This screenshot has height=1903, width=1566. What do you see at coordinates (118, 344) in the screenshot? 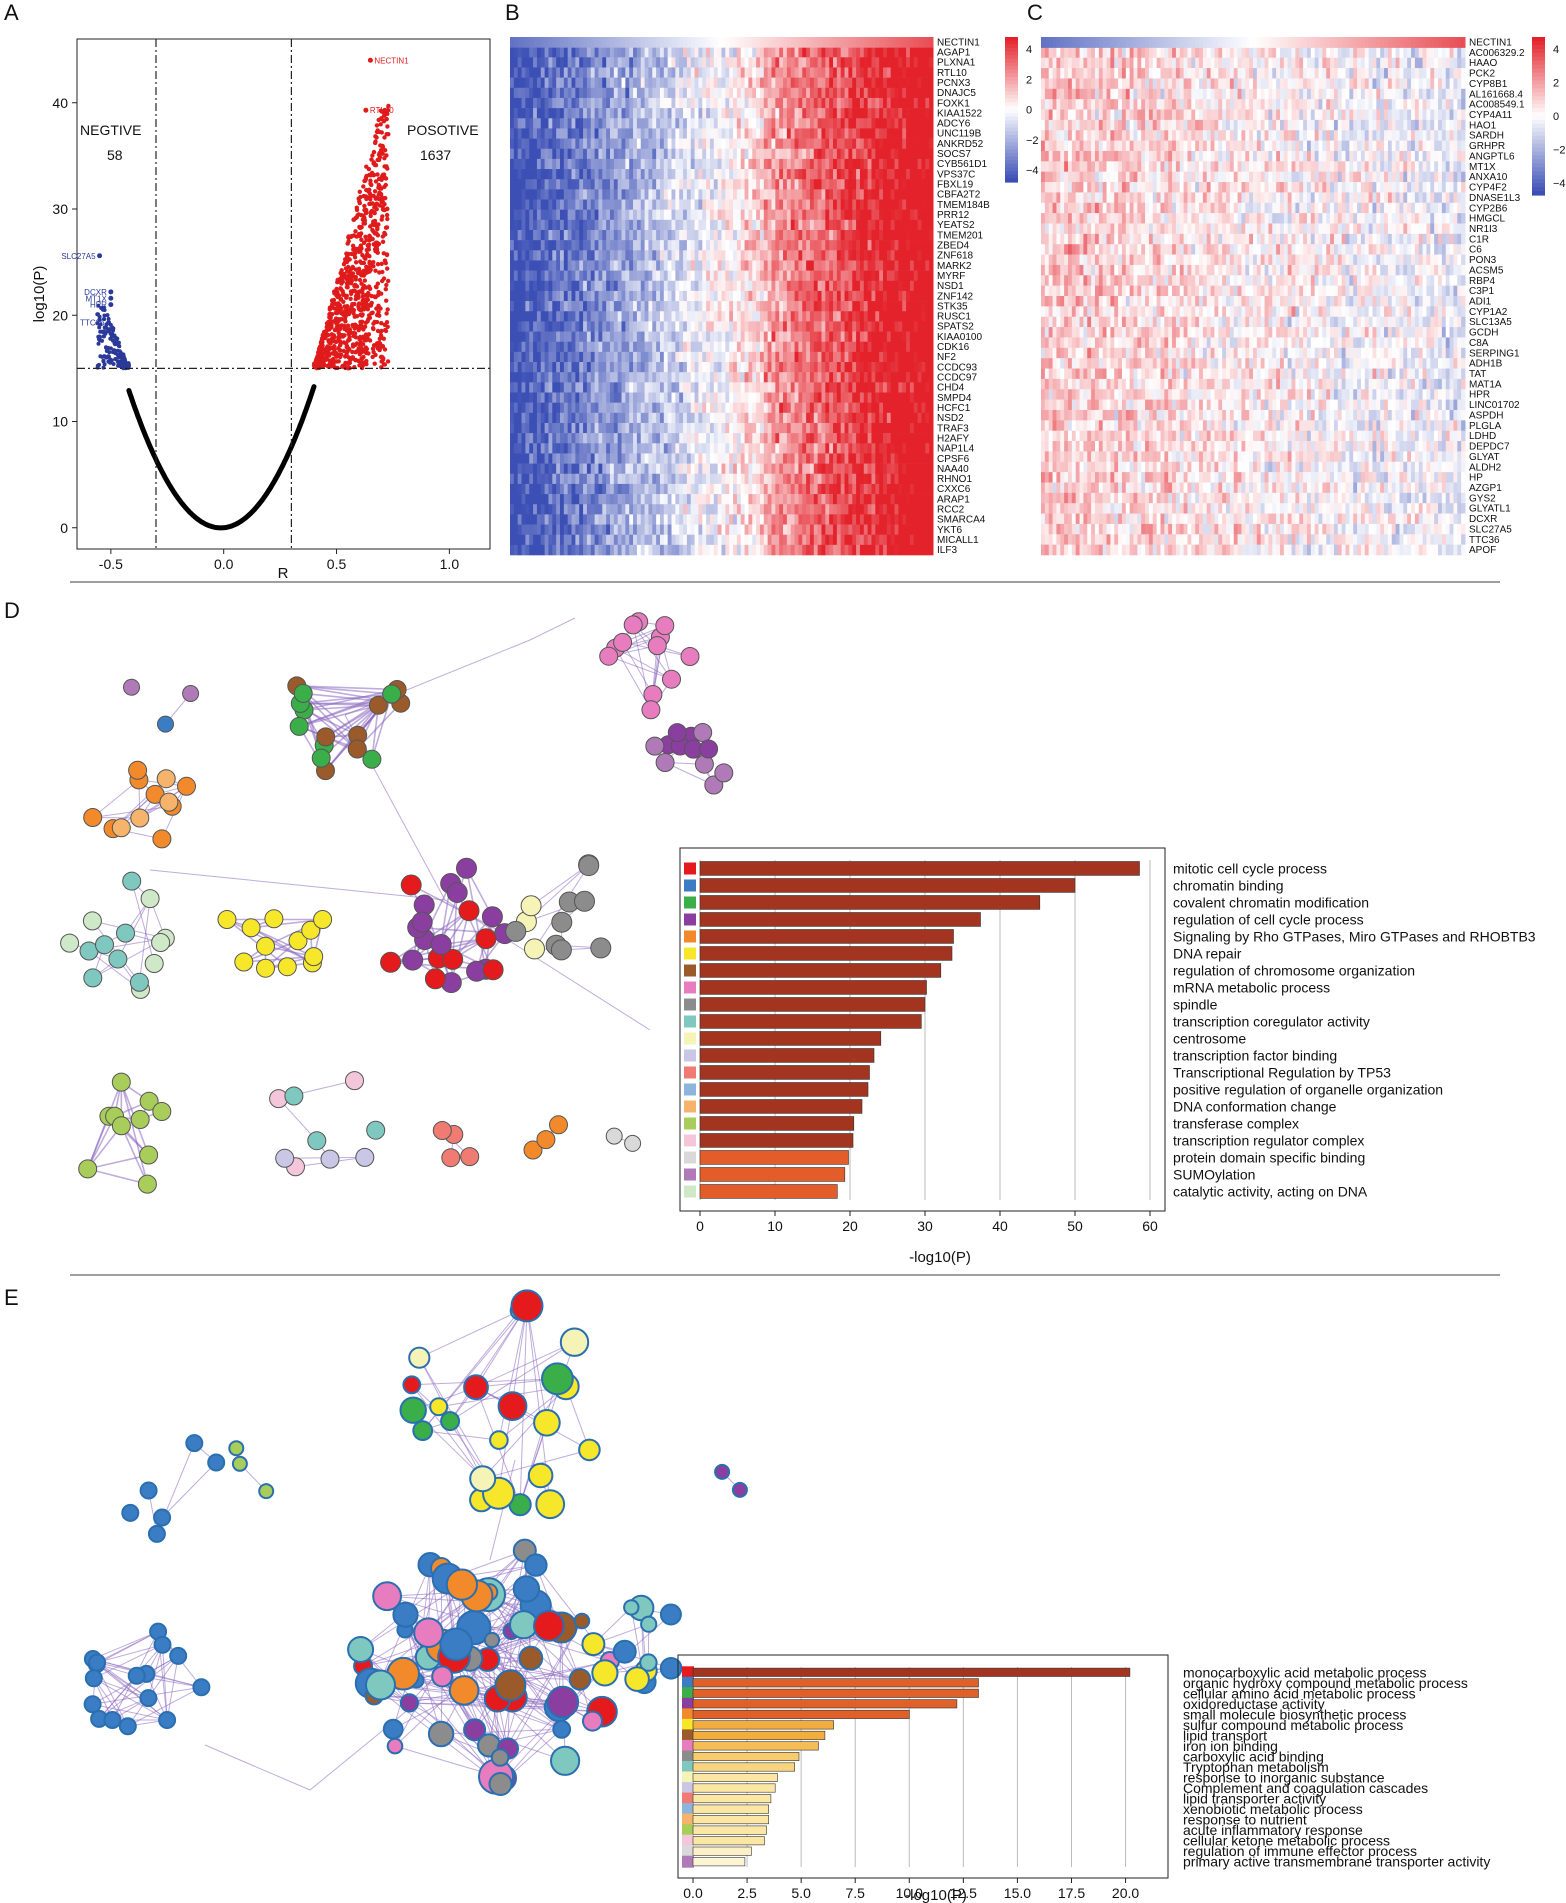
I see `negative-point` at bounding box center [118, 344].